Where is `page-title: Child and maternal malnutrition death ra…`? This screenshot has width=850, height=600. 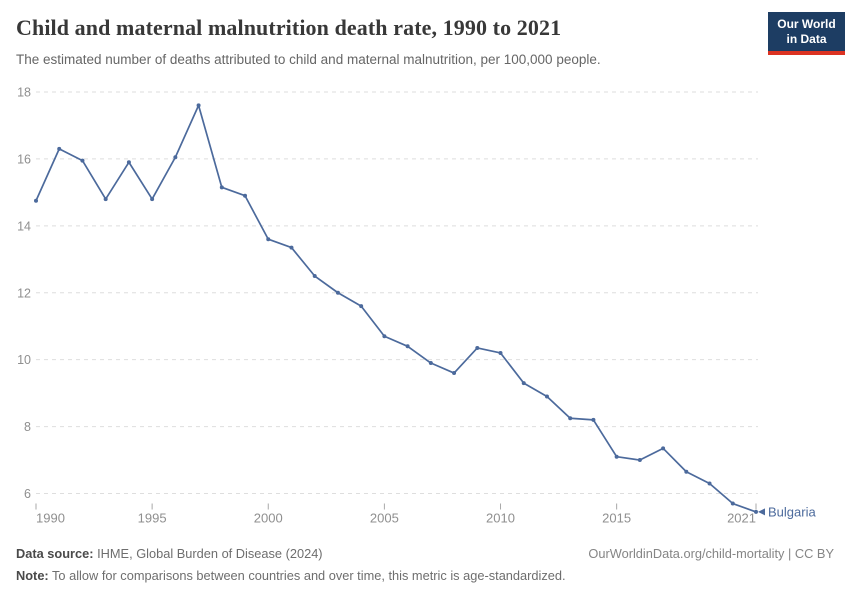 page-title: Child and maternal malnutrition death ra… is located at coordinates (289, 27).